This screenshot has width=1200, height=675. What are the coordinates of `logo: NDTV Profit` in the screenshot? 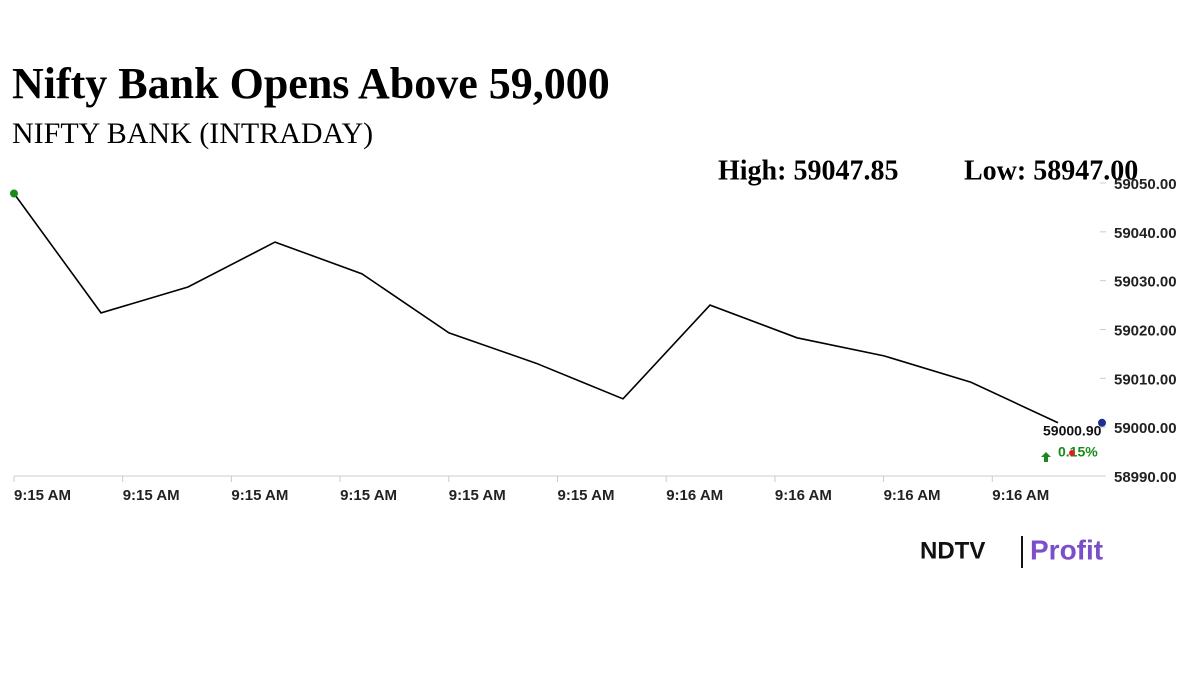 It's located at (1011, 551).